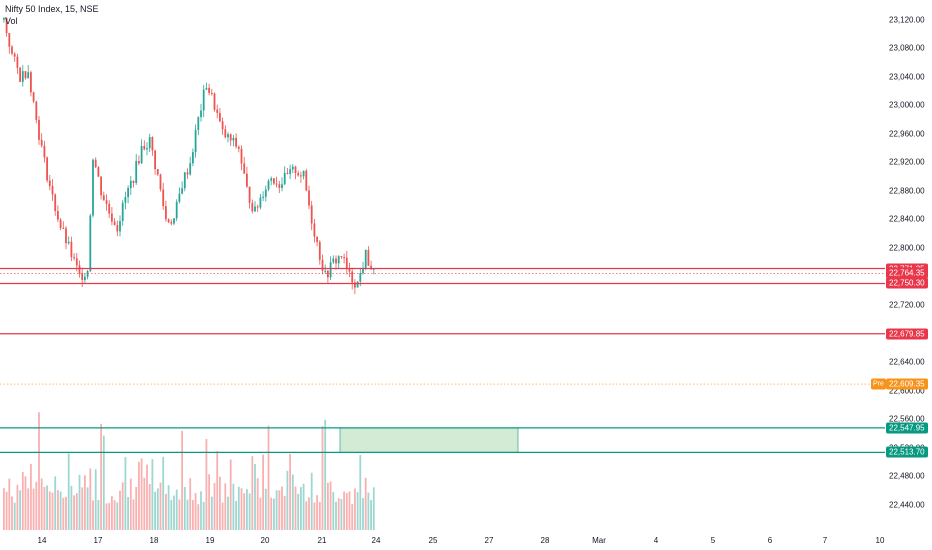 This screenshot has width=932, height=550. I want to click on symbol-legend: Nifty 50 Index, 15, NSE, so click(52, 9).